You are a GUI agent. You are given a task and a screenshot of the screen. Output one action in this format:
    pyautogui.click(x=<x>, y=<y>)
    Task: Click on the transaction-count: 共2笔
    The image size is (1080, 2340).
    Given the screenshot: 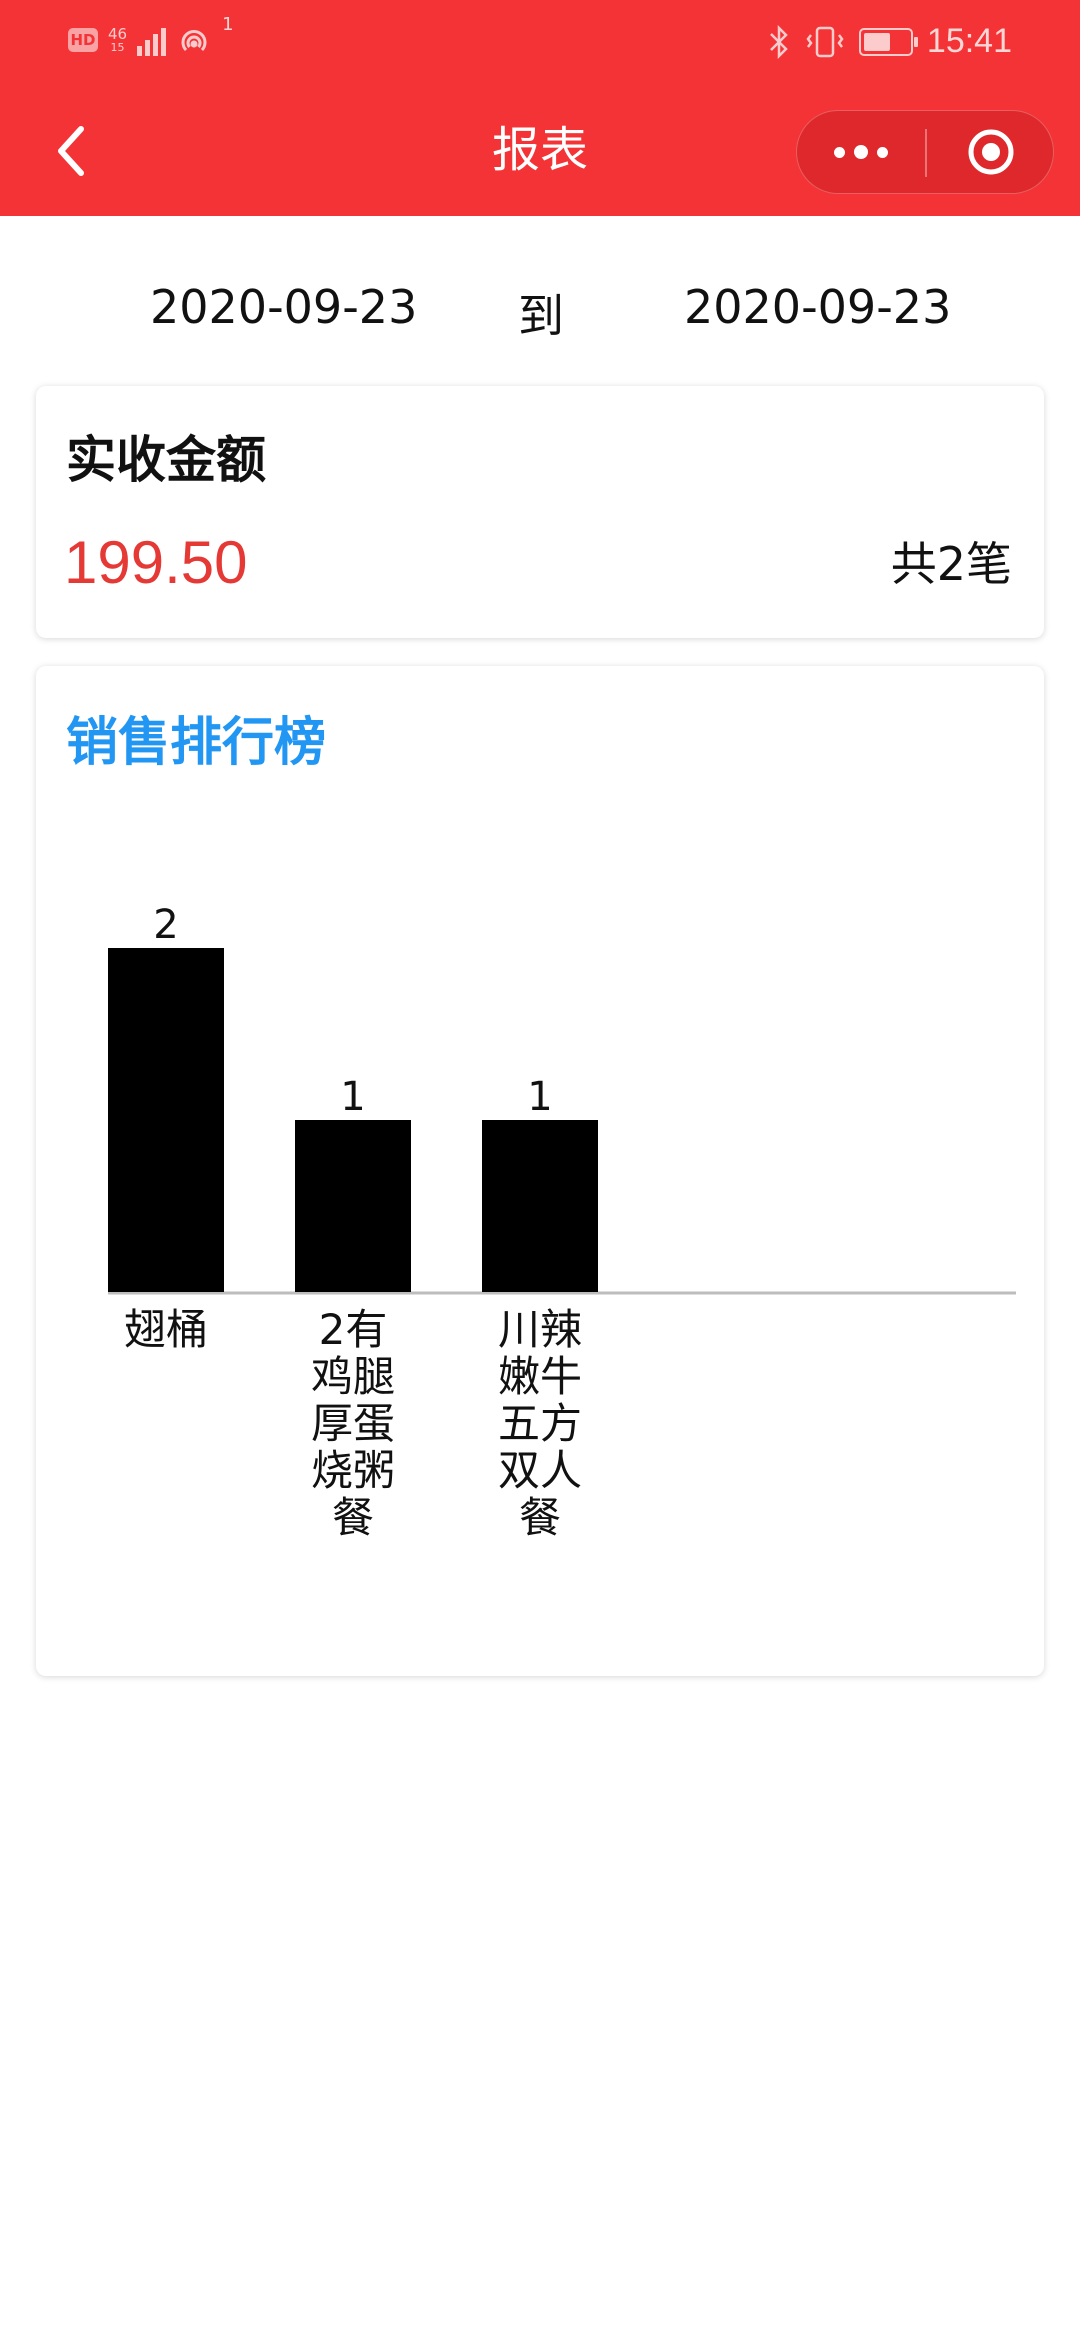 What is the action you would take?
    pyautogui.click(x=951, y=564)
    